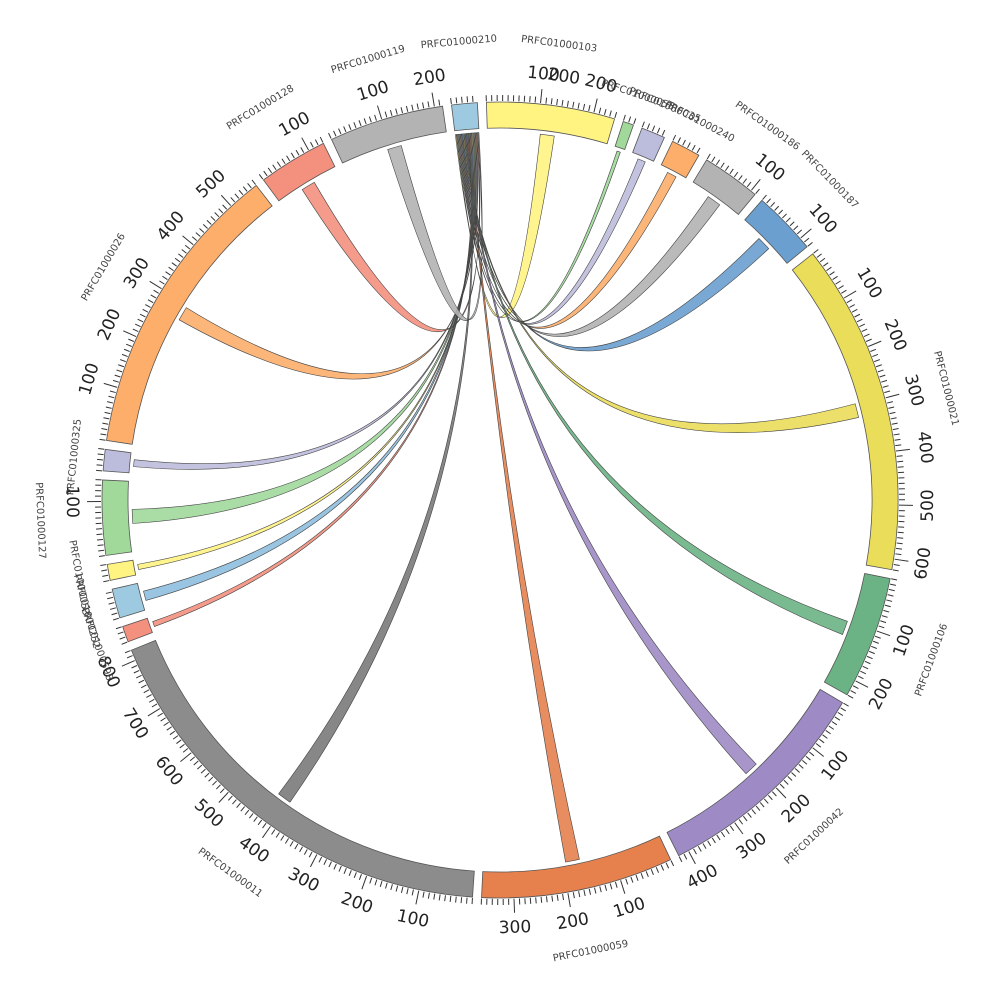 The width and height of the screenshot is (1000, 1000). What do you see at coordinates (117, 517) in the screenshot?
I see `segment-arc-prfc01000127` at bounding box center [117, 517].